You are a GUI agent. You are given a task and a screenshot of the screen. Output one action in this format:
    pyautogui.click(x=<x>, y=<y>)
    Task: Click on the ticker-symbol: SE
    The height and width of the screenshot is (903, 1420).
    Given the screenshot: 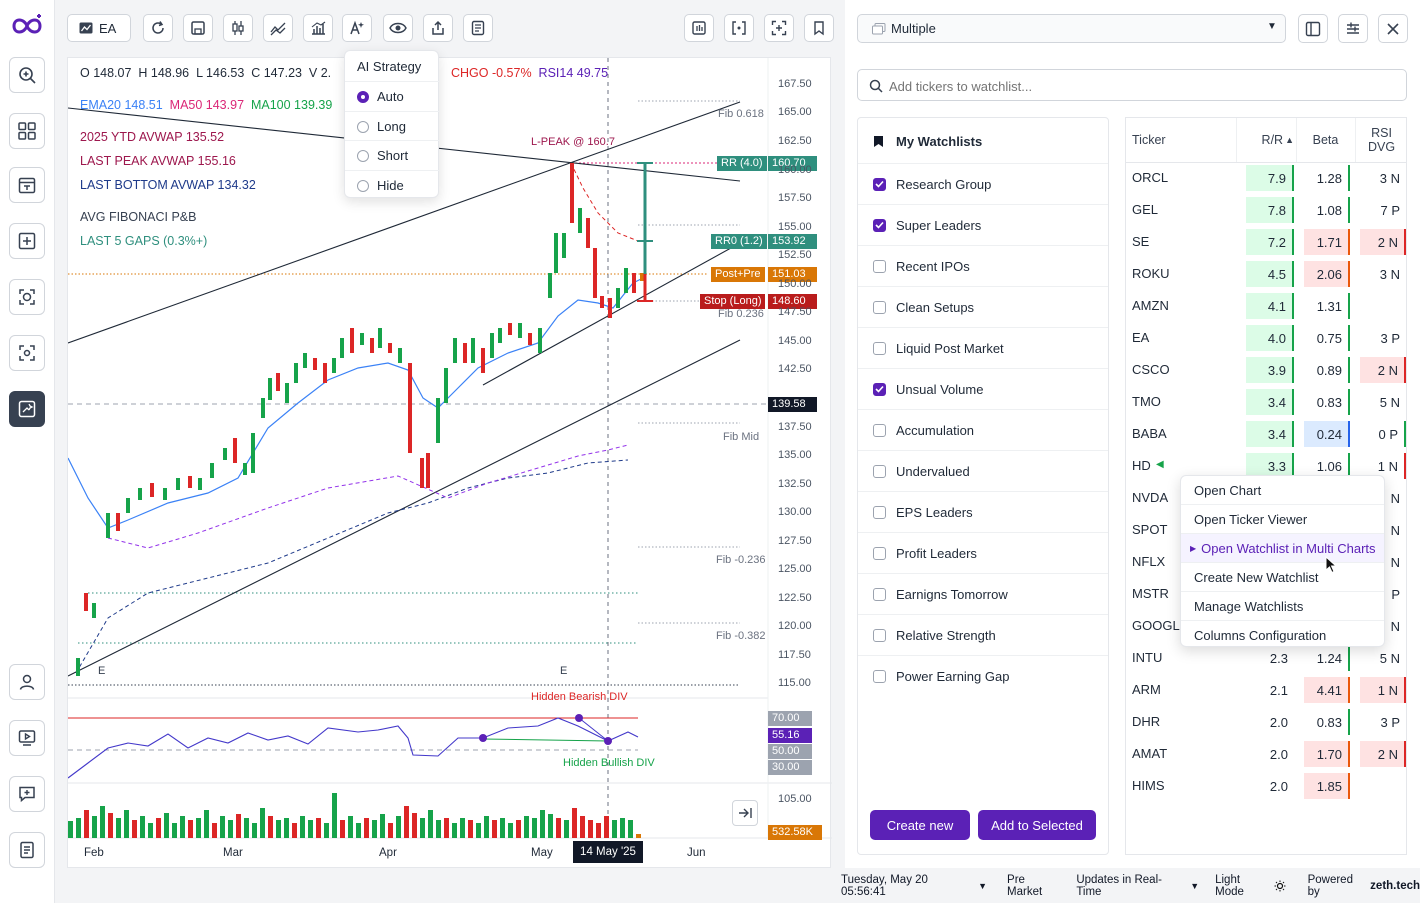 What is the action you would take?
    pyautogui.click(x=1141, y=241)
    